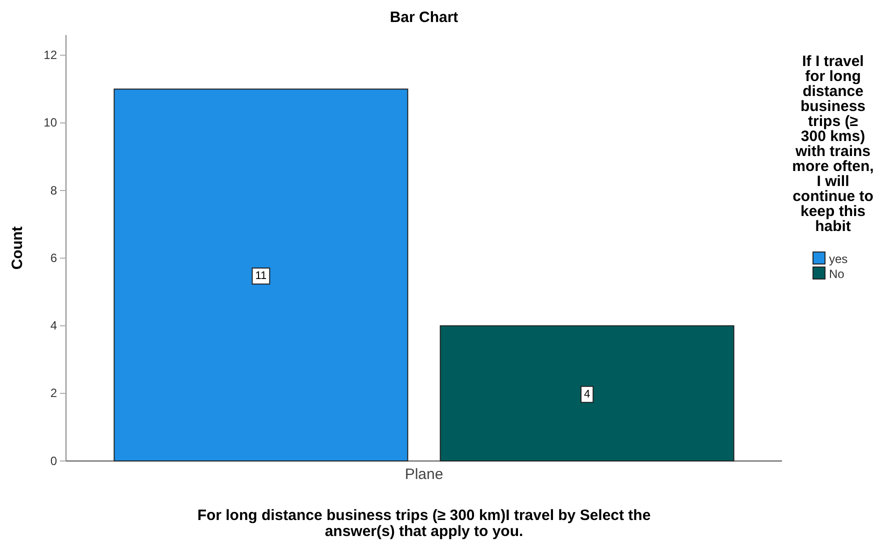 The width and height of the screenshot is (882, 541). Describe the element at coordinates (54, 461) in the screenshot. I see `y-tick-label: 0` at that location.